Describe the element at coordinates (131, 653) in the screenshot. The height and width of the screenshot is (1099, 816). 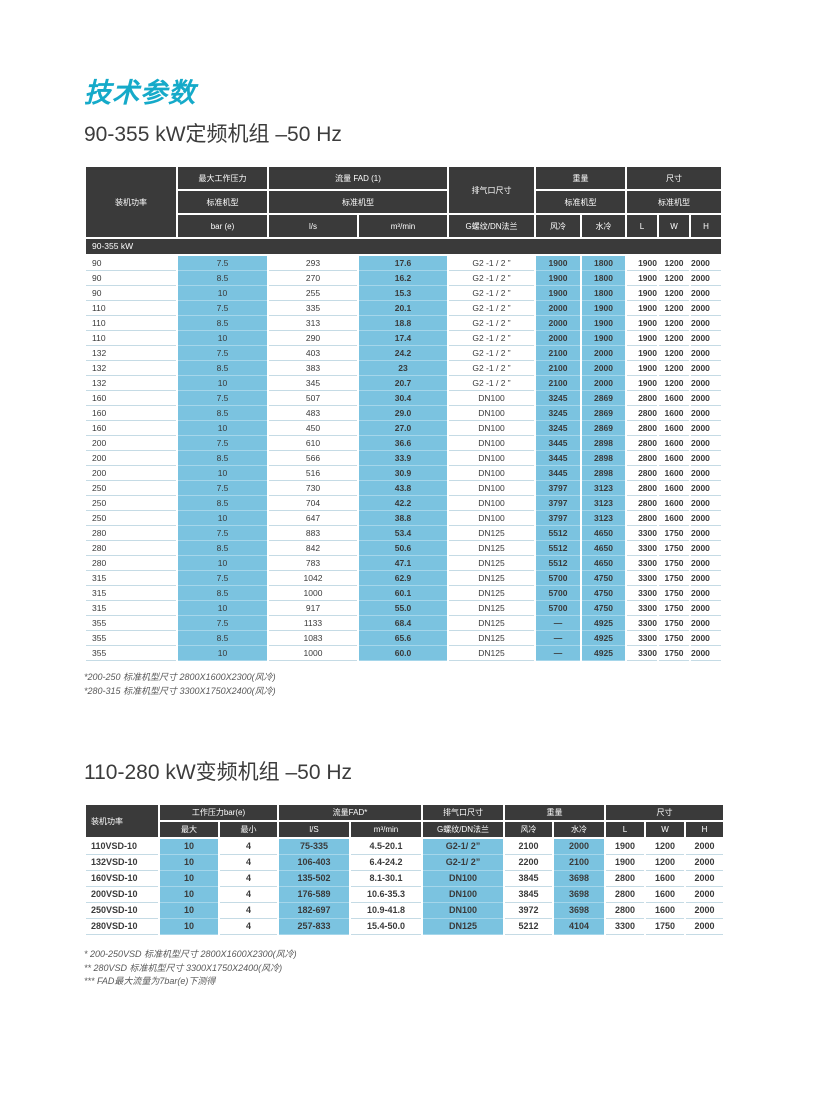
I see `table-cell: 355` at that location.